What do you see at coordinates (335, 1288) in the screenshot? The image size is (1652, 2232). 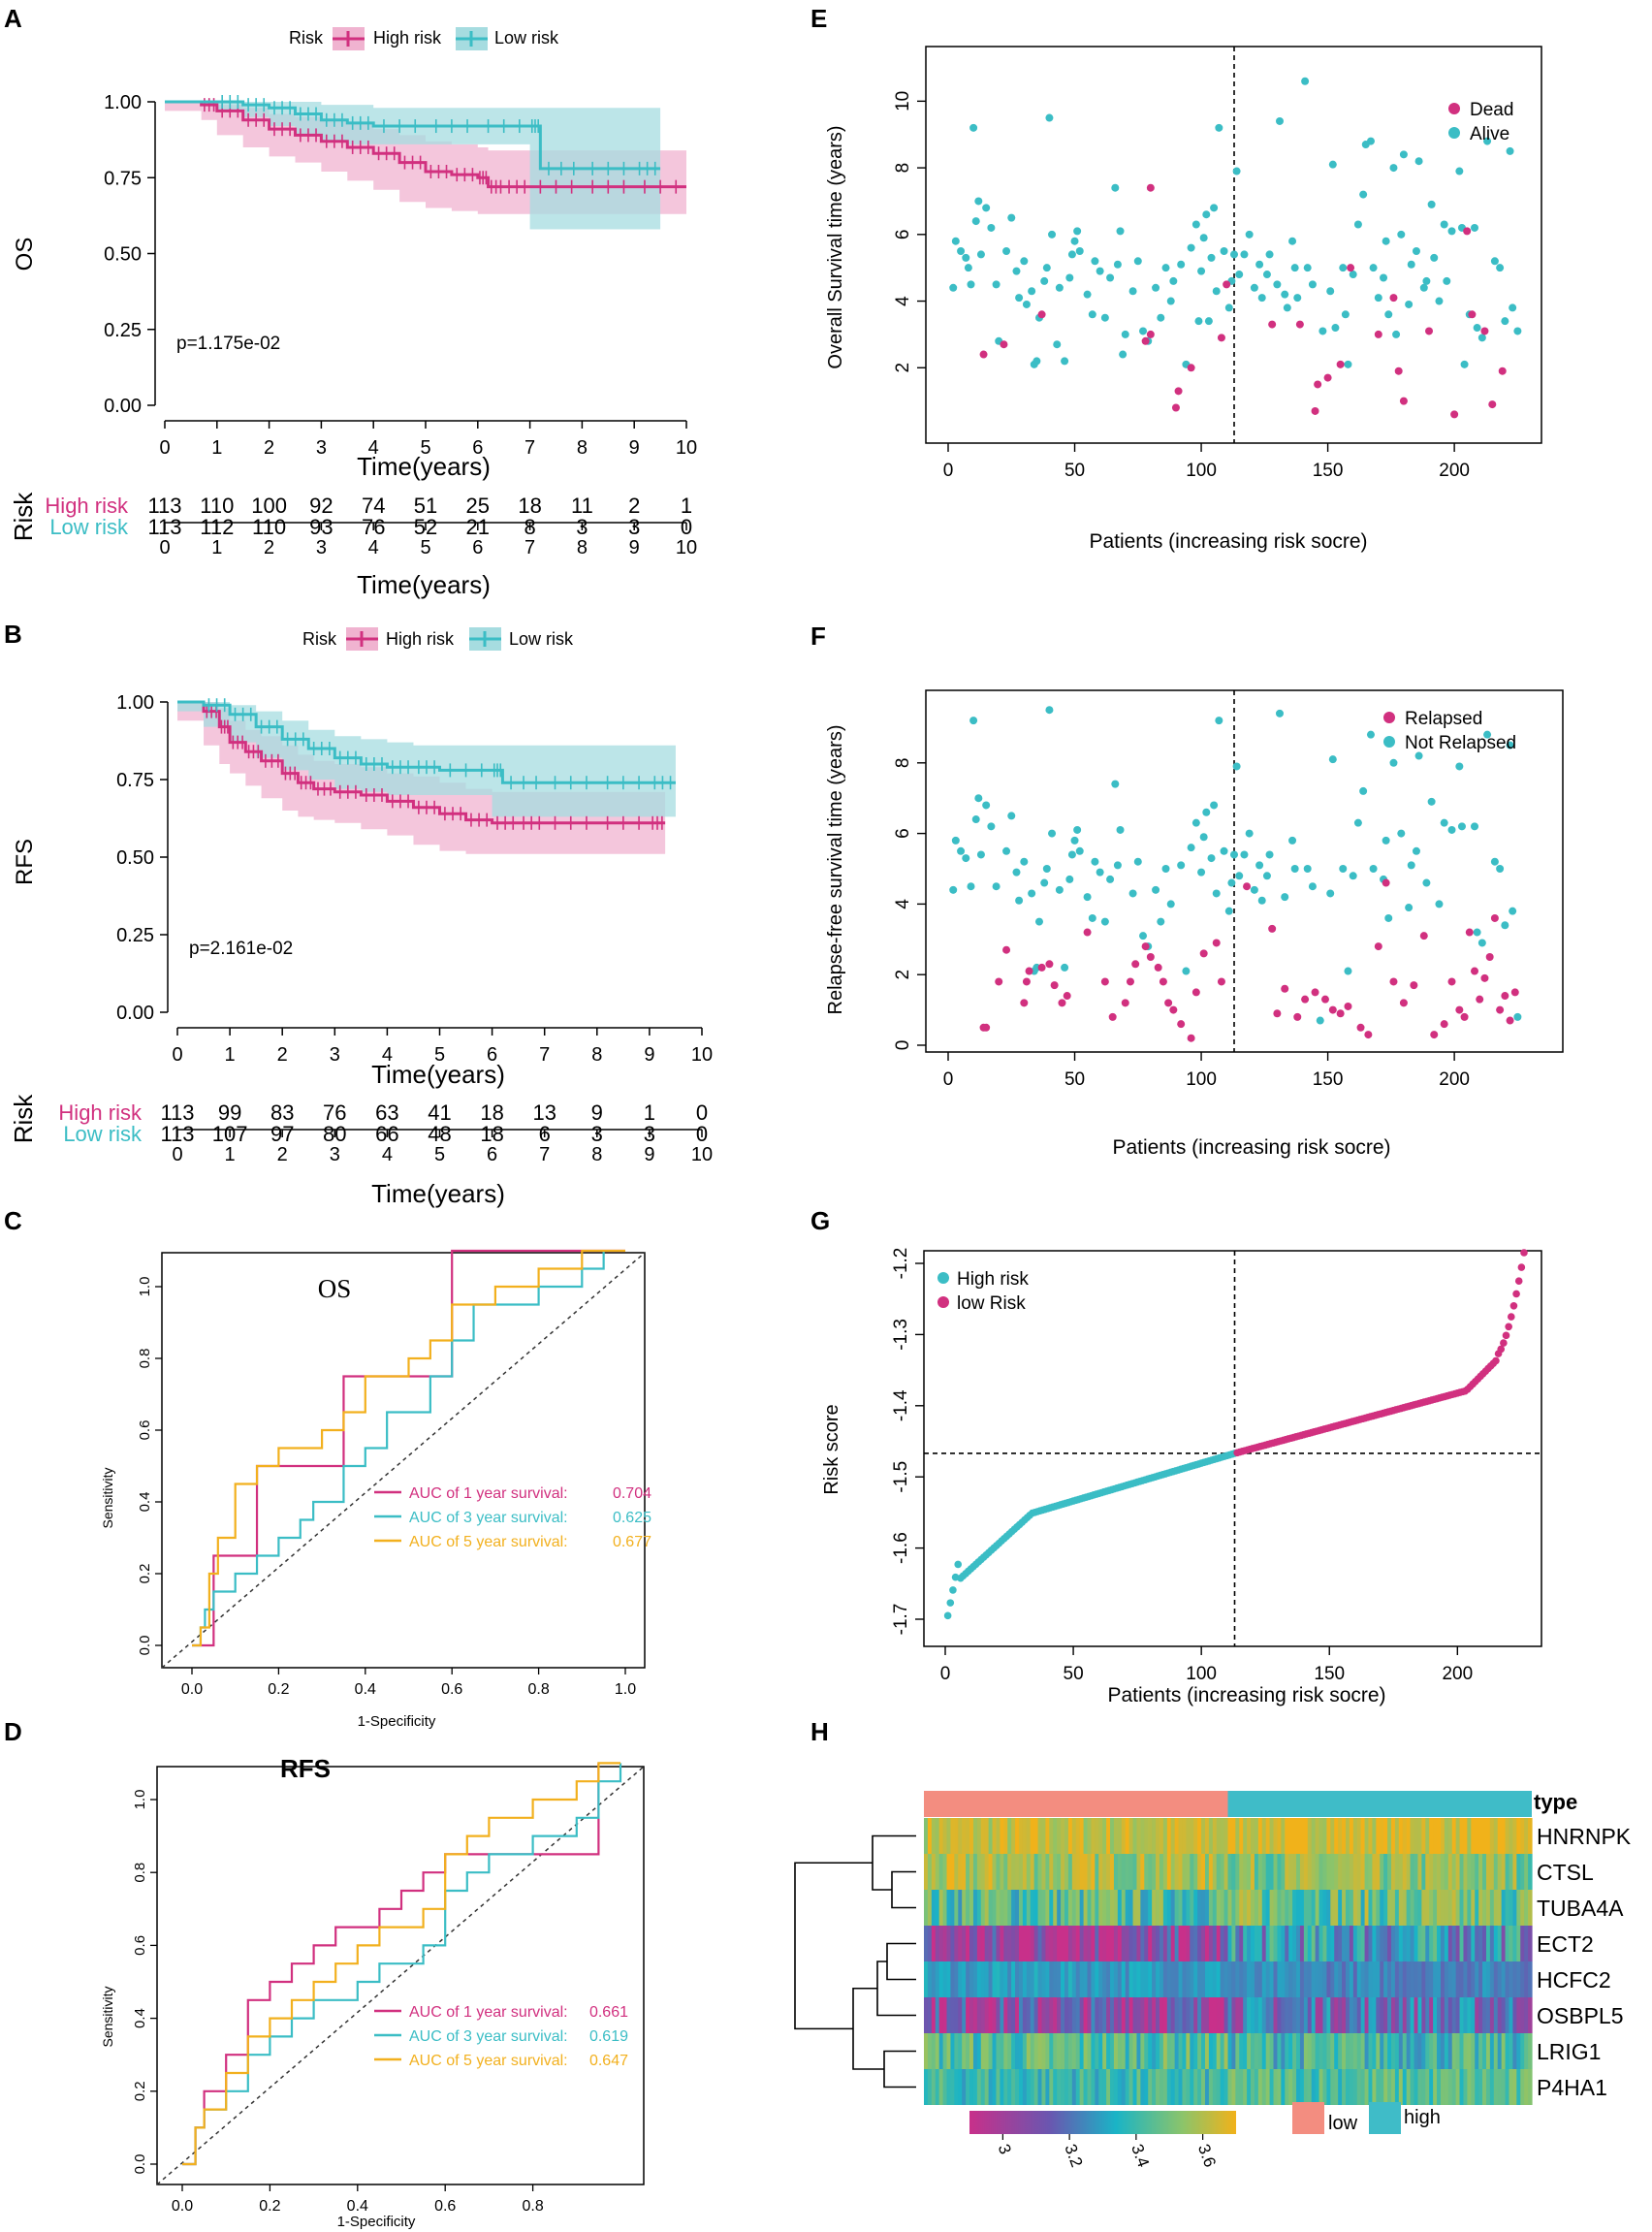 I see `roc-title: OS` at bounding box center [335, 1288].